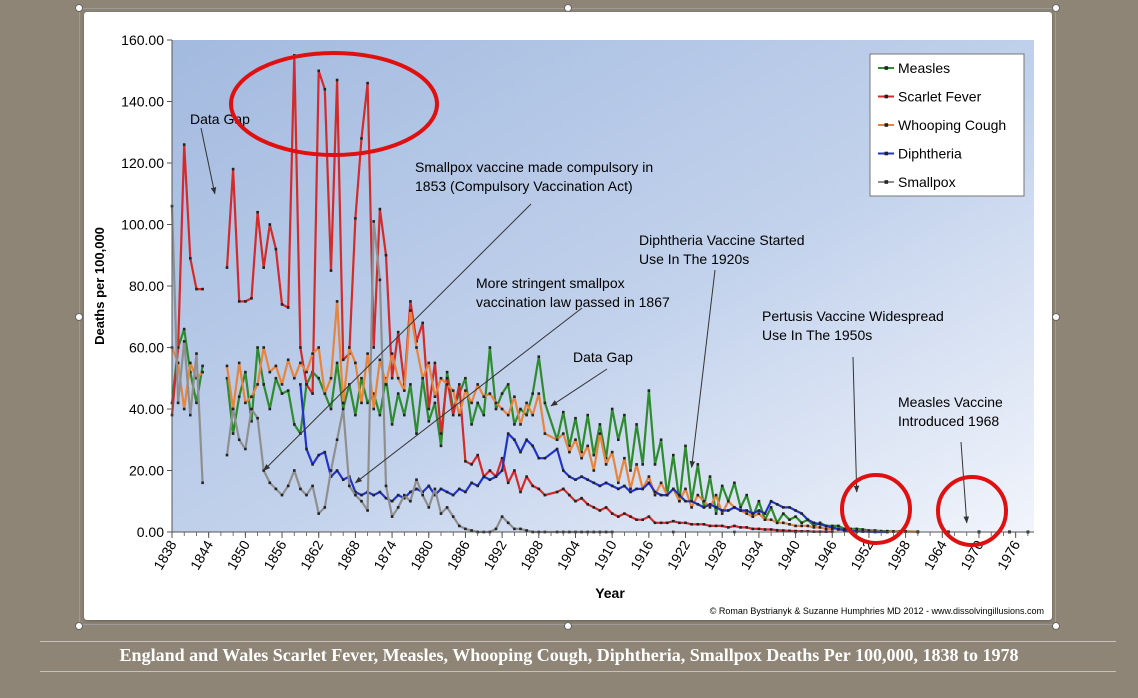 The image size is (1138, 698). I want to click on x-axis-label: Year, so click(610, 593).